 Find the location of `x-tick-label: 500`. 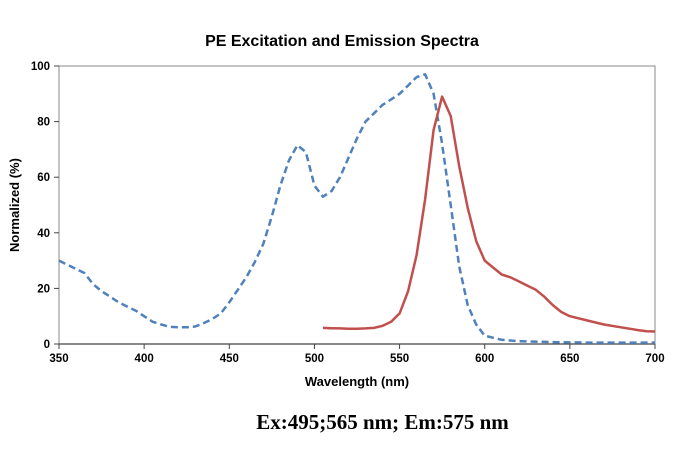

x-tick-label: 500 is located at coordinates (314, 359).